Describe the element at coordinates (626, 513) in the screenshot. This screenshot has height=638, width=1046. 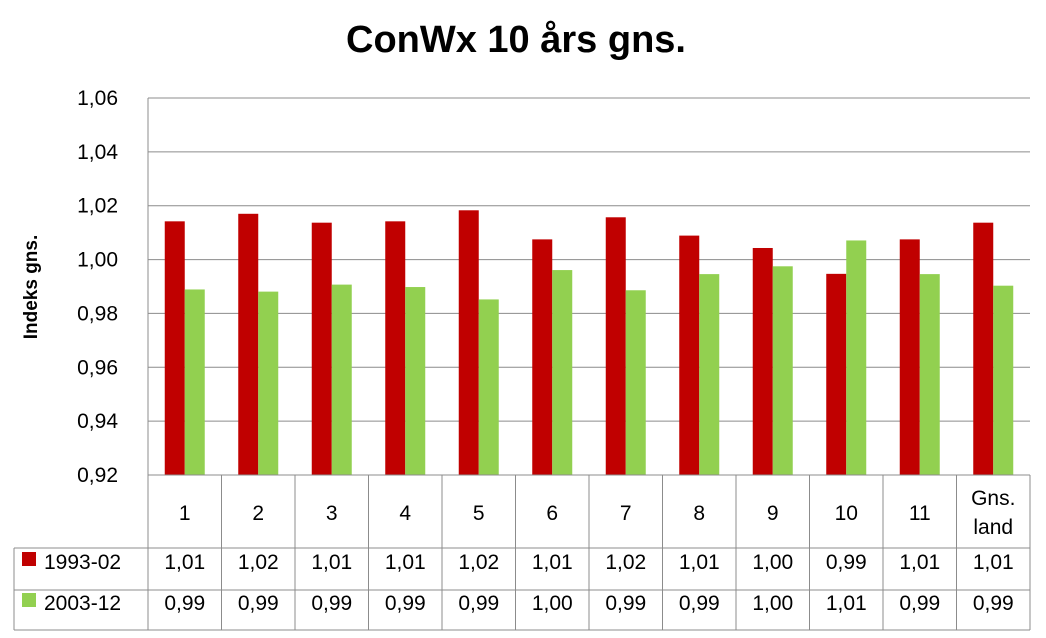
I see `x-tick-label: 7` at that location.